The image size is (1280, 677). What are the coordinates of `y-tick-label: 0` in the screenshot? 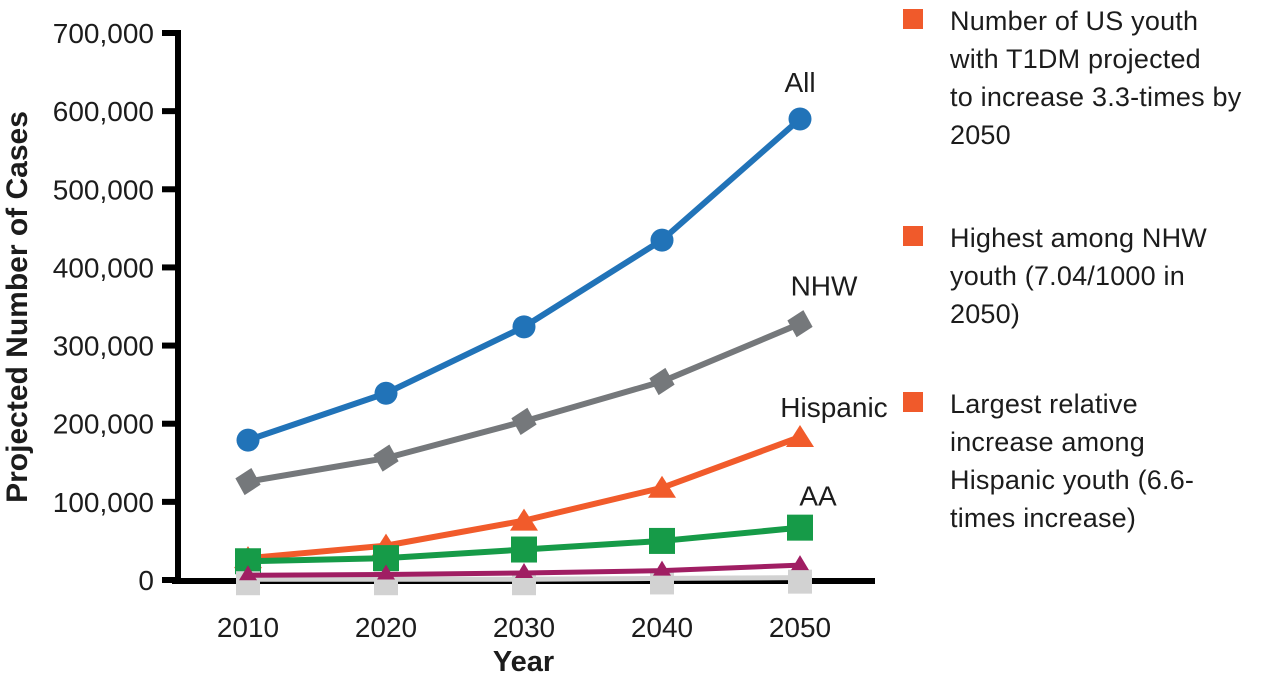 It's located at (146, 580).